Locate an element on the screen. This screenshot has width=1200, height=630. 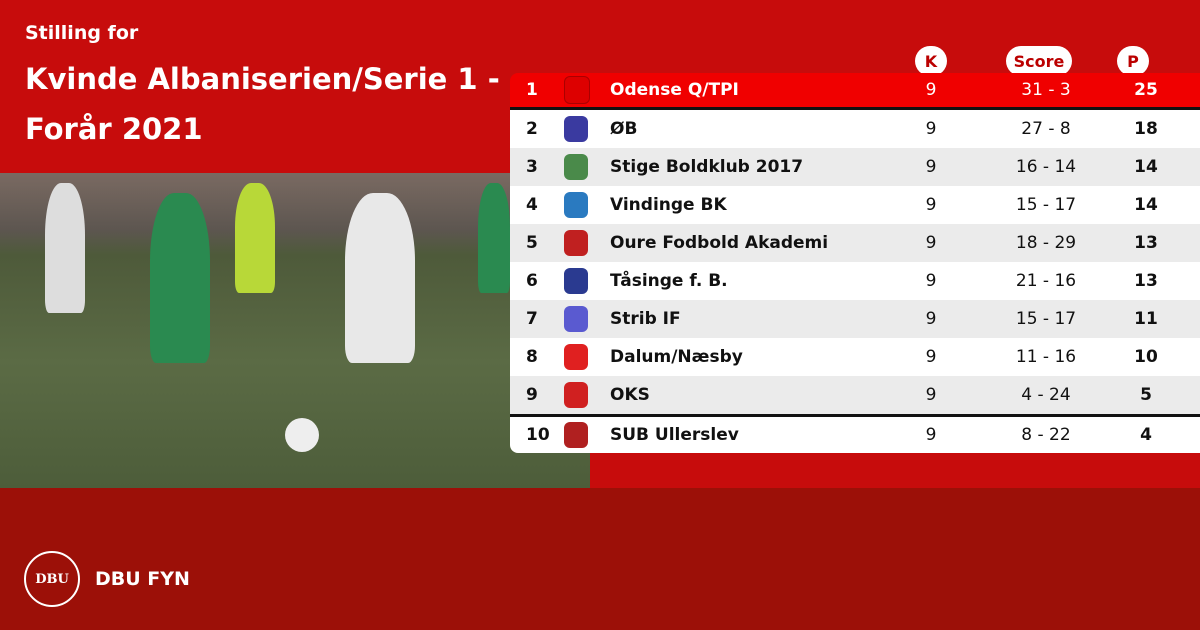
team-name: Oure Fodbold Akademi is located at coordinates (719, 243).